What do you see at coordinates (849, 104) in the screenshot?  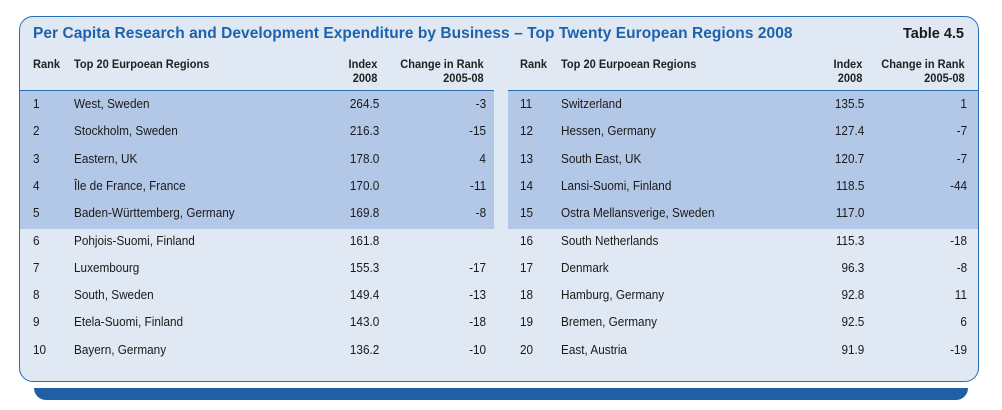 I see `cell-index: 135.5` at bounding box center [849, 104].